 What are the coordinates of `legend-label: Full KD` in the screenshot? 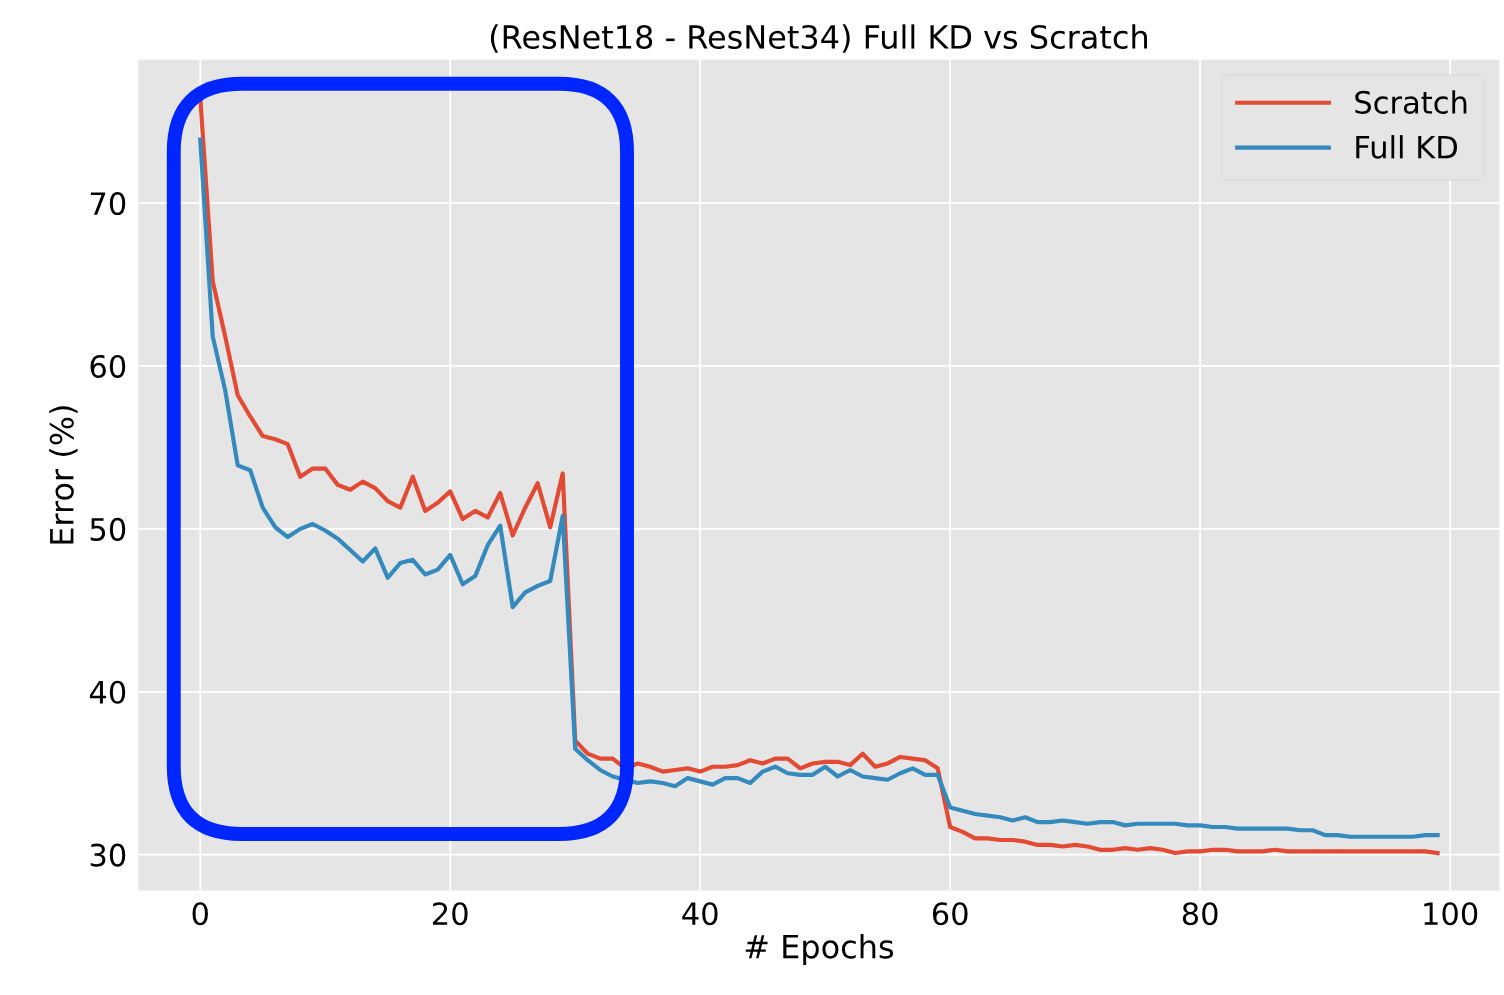 It's located at (1407, 147).